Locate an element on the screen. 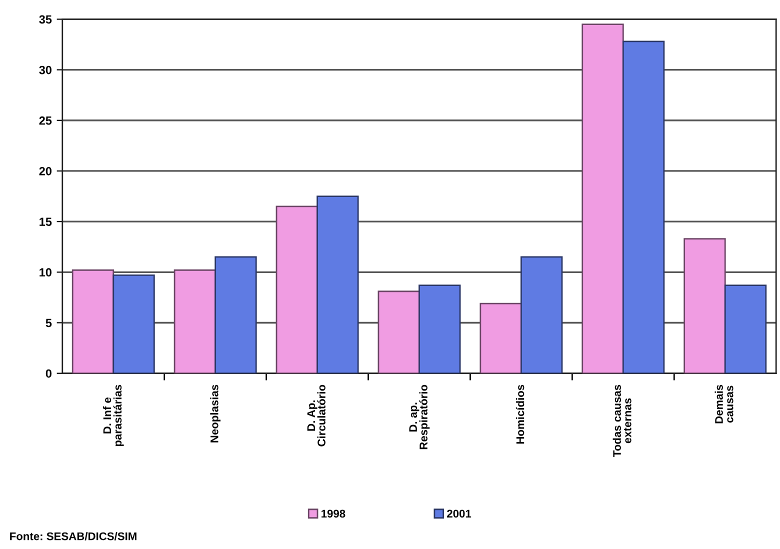 Image resolution: width=780 pixels, height=549 pixels. legend-label: 1998 is located at coordinates (334, 514).